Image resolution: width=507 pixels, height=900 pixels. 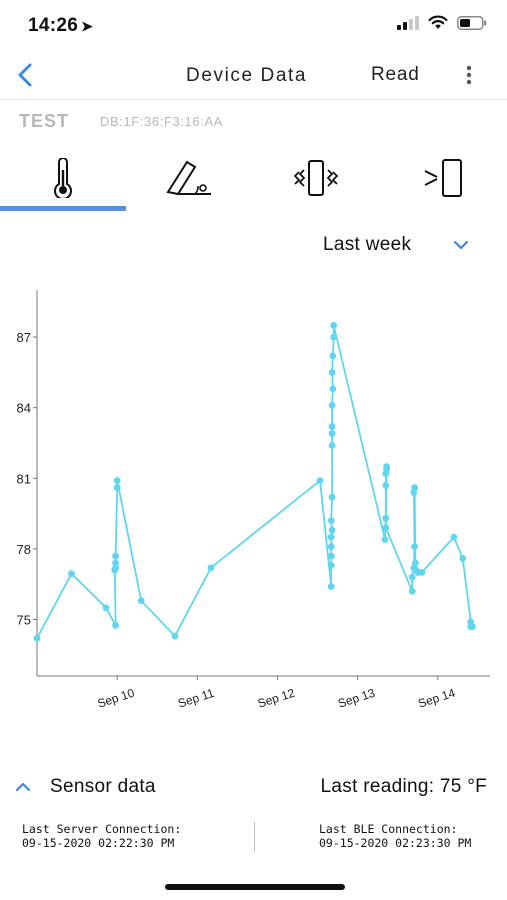 What do you see at coordinates (461, 245) in the screenshot?
I see `chevron-down-icon` at bounding box center [461, 245].